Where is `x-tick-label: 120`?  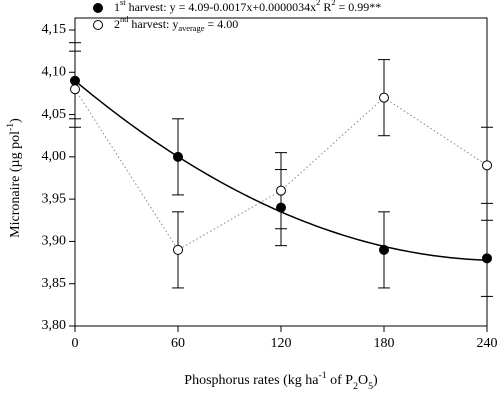
x-tick-label: 120 is located at coordinates (281, 343).